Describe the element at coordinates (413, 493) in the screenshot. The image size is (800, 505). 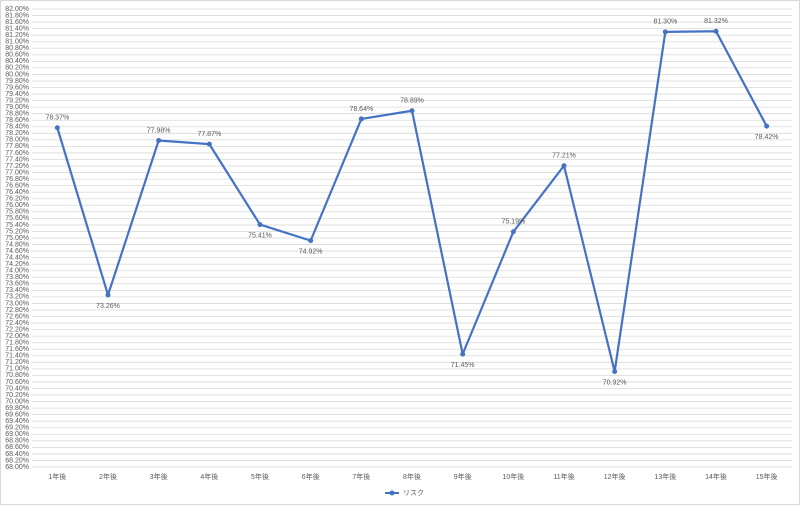
I see `legend-label: リスク` at that location.